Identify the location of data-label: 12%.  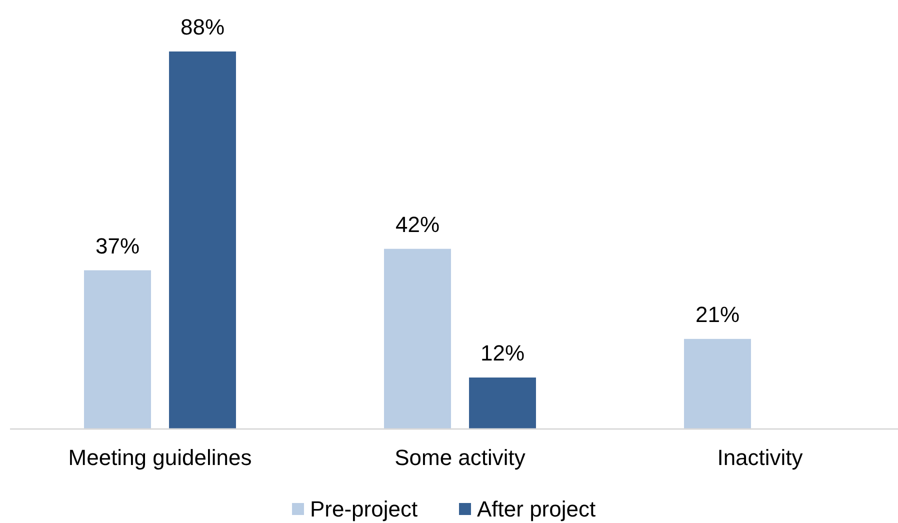
(502, 353).